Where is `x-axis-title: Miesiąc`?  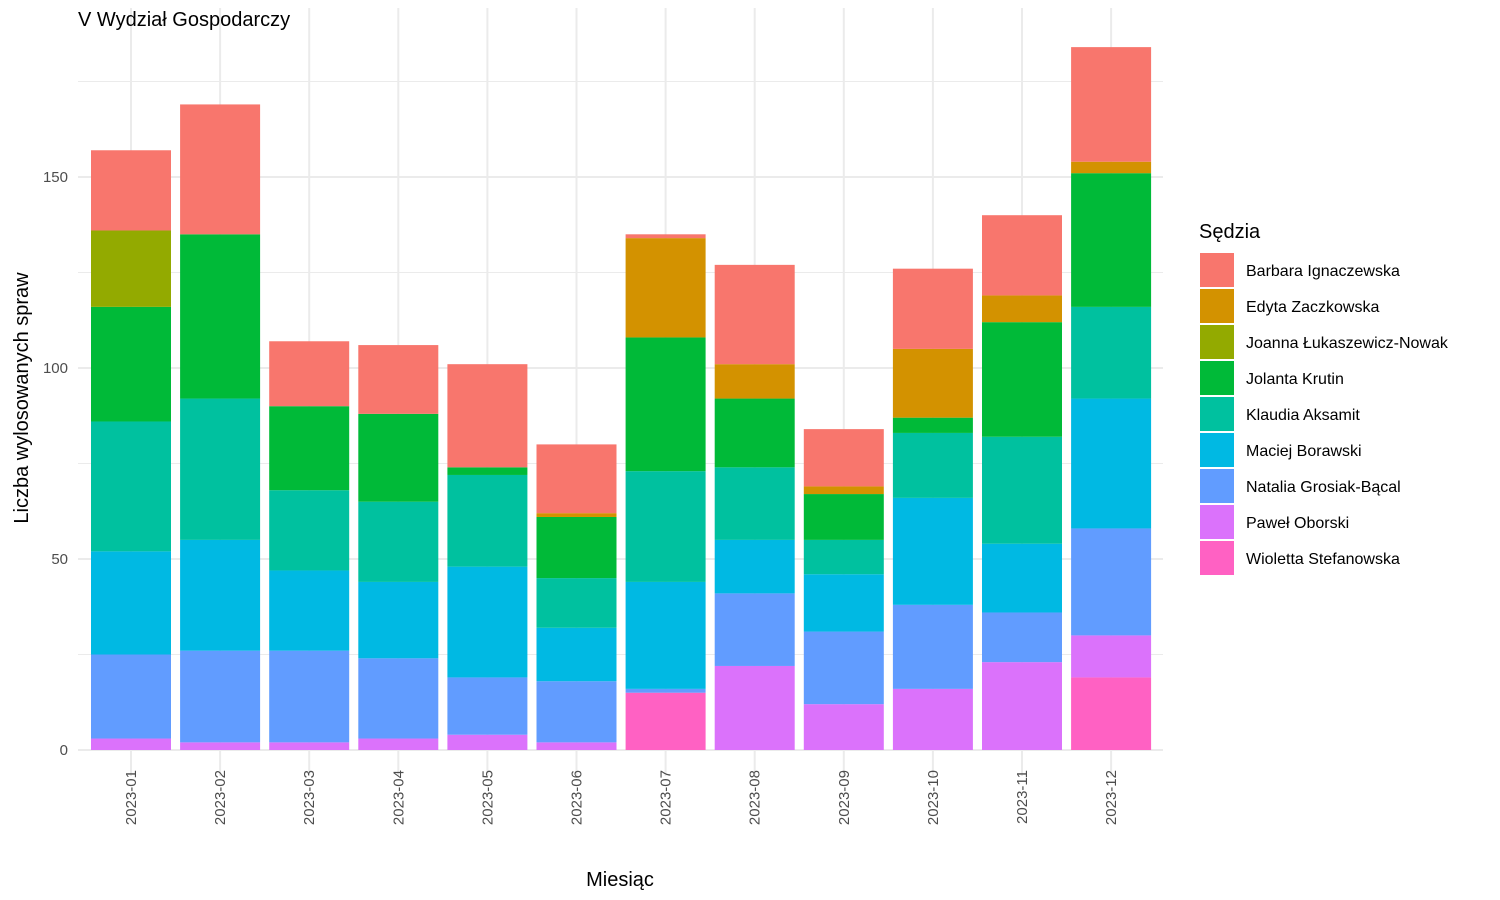
x-axis-title: Miesiąc is located at coordinates (620, 880).